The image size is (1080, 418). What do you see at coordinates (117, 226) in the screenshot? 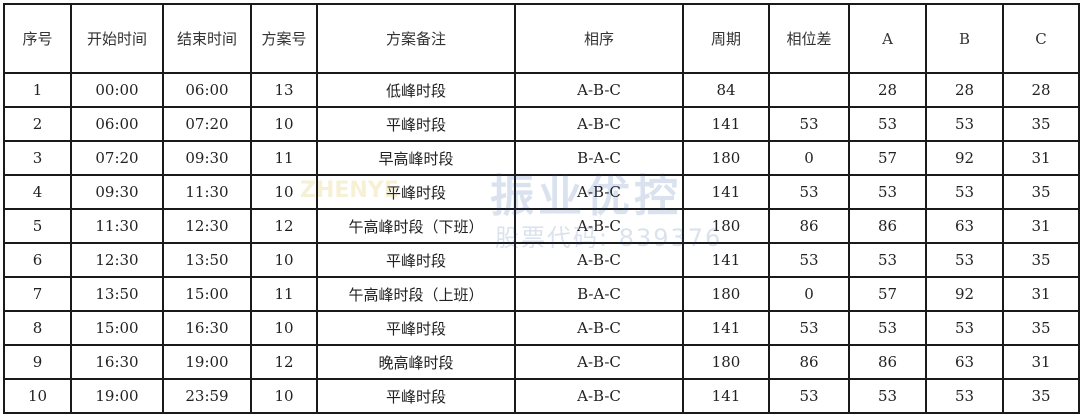
I see `cell-start-time: 11:30` at bounding box center [117, 226].